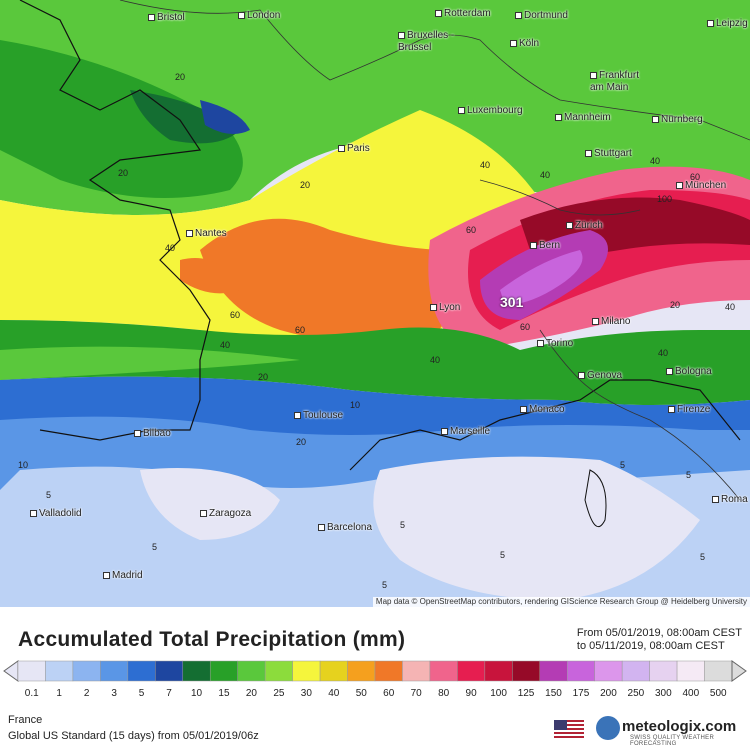 Image resolution: width=750 pixels, height=750 pixels. Describe the element at coordinates (608, 693) in the screenshot. I see `legend-tick-label: 200` at that location.